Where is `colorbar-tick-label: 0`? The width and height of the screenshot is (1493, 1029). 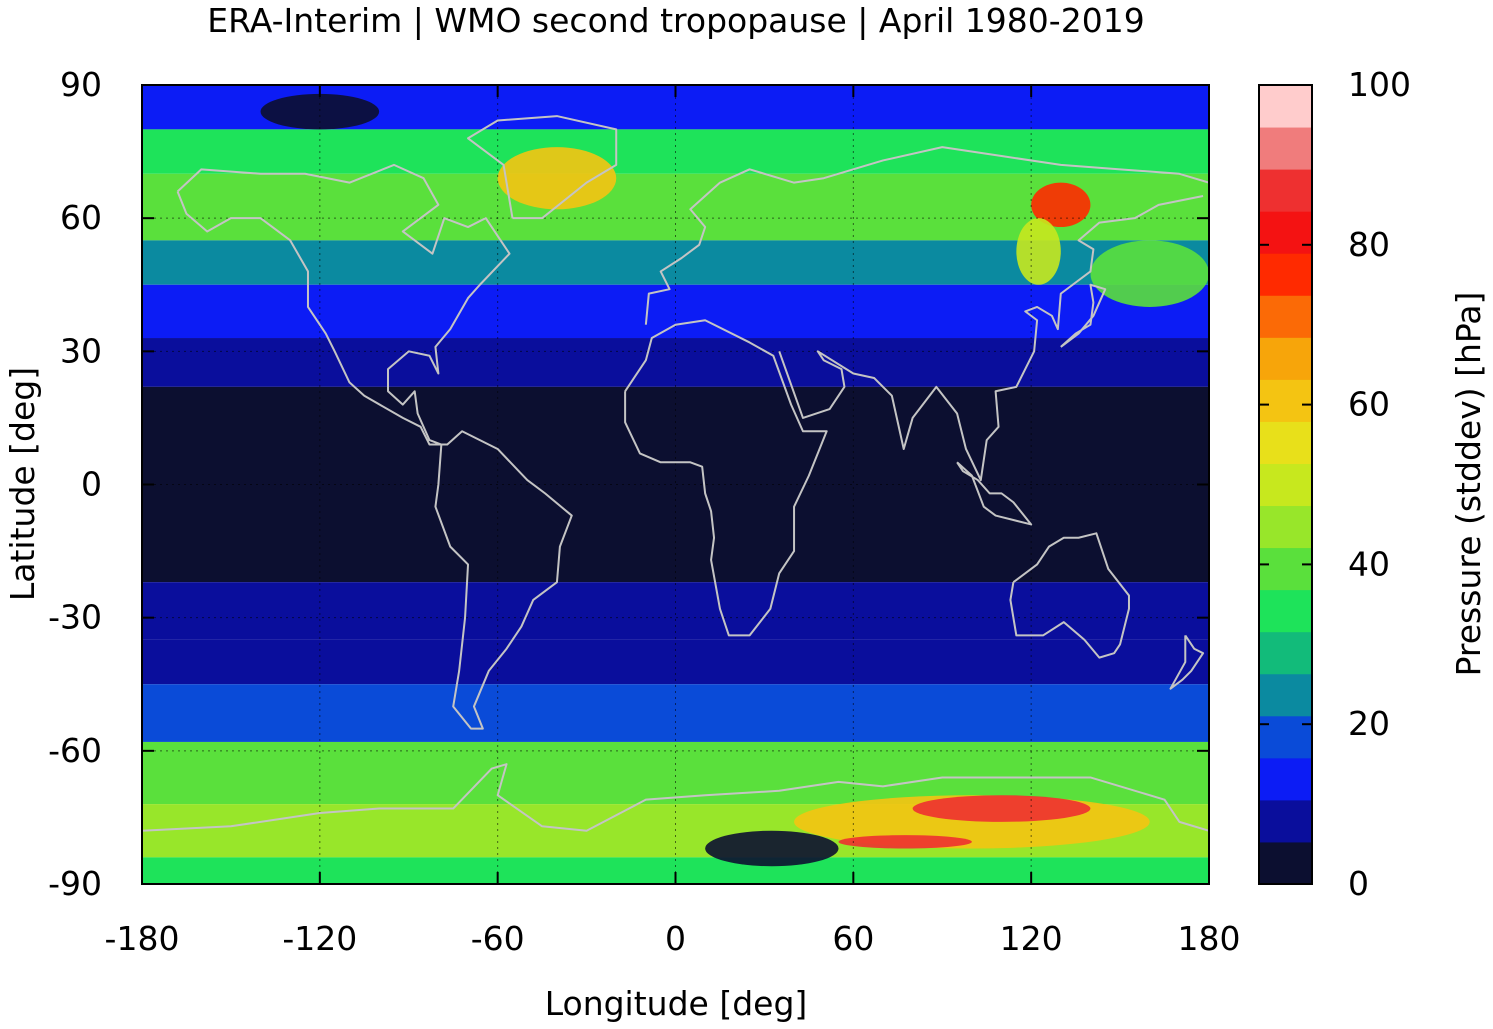
colorbar-tick-label: 0 is located at coordinates (1358, 883).